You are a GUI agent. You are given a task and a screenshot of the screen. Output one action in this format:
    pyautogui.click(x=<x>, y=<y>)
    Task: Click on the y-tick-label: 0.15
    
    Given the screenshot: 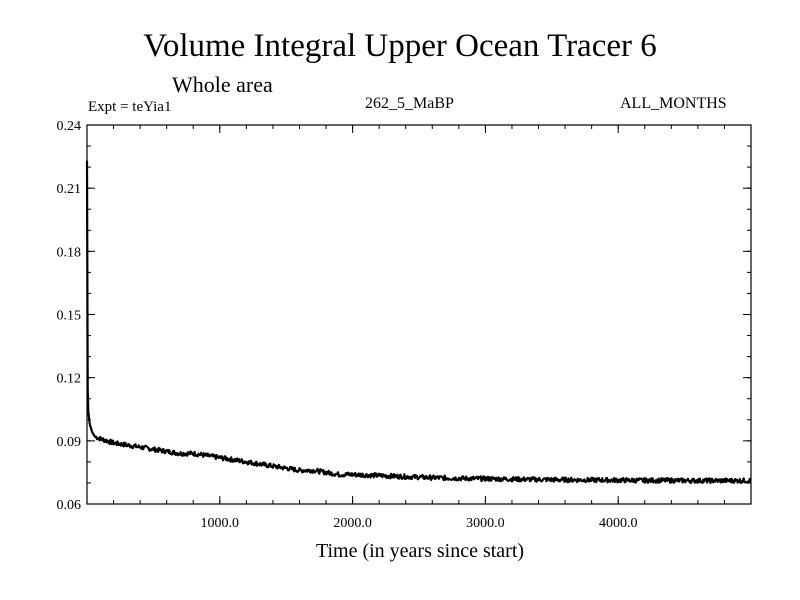 What is the action you would take?
    pyautogui.click(x=69, y=316)
    